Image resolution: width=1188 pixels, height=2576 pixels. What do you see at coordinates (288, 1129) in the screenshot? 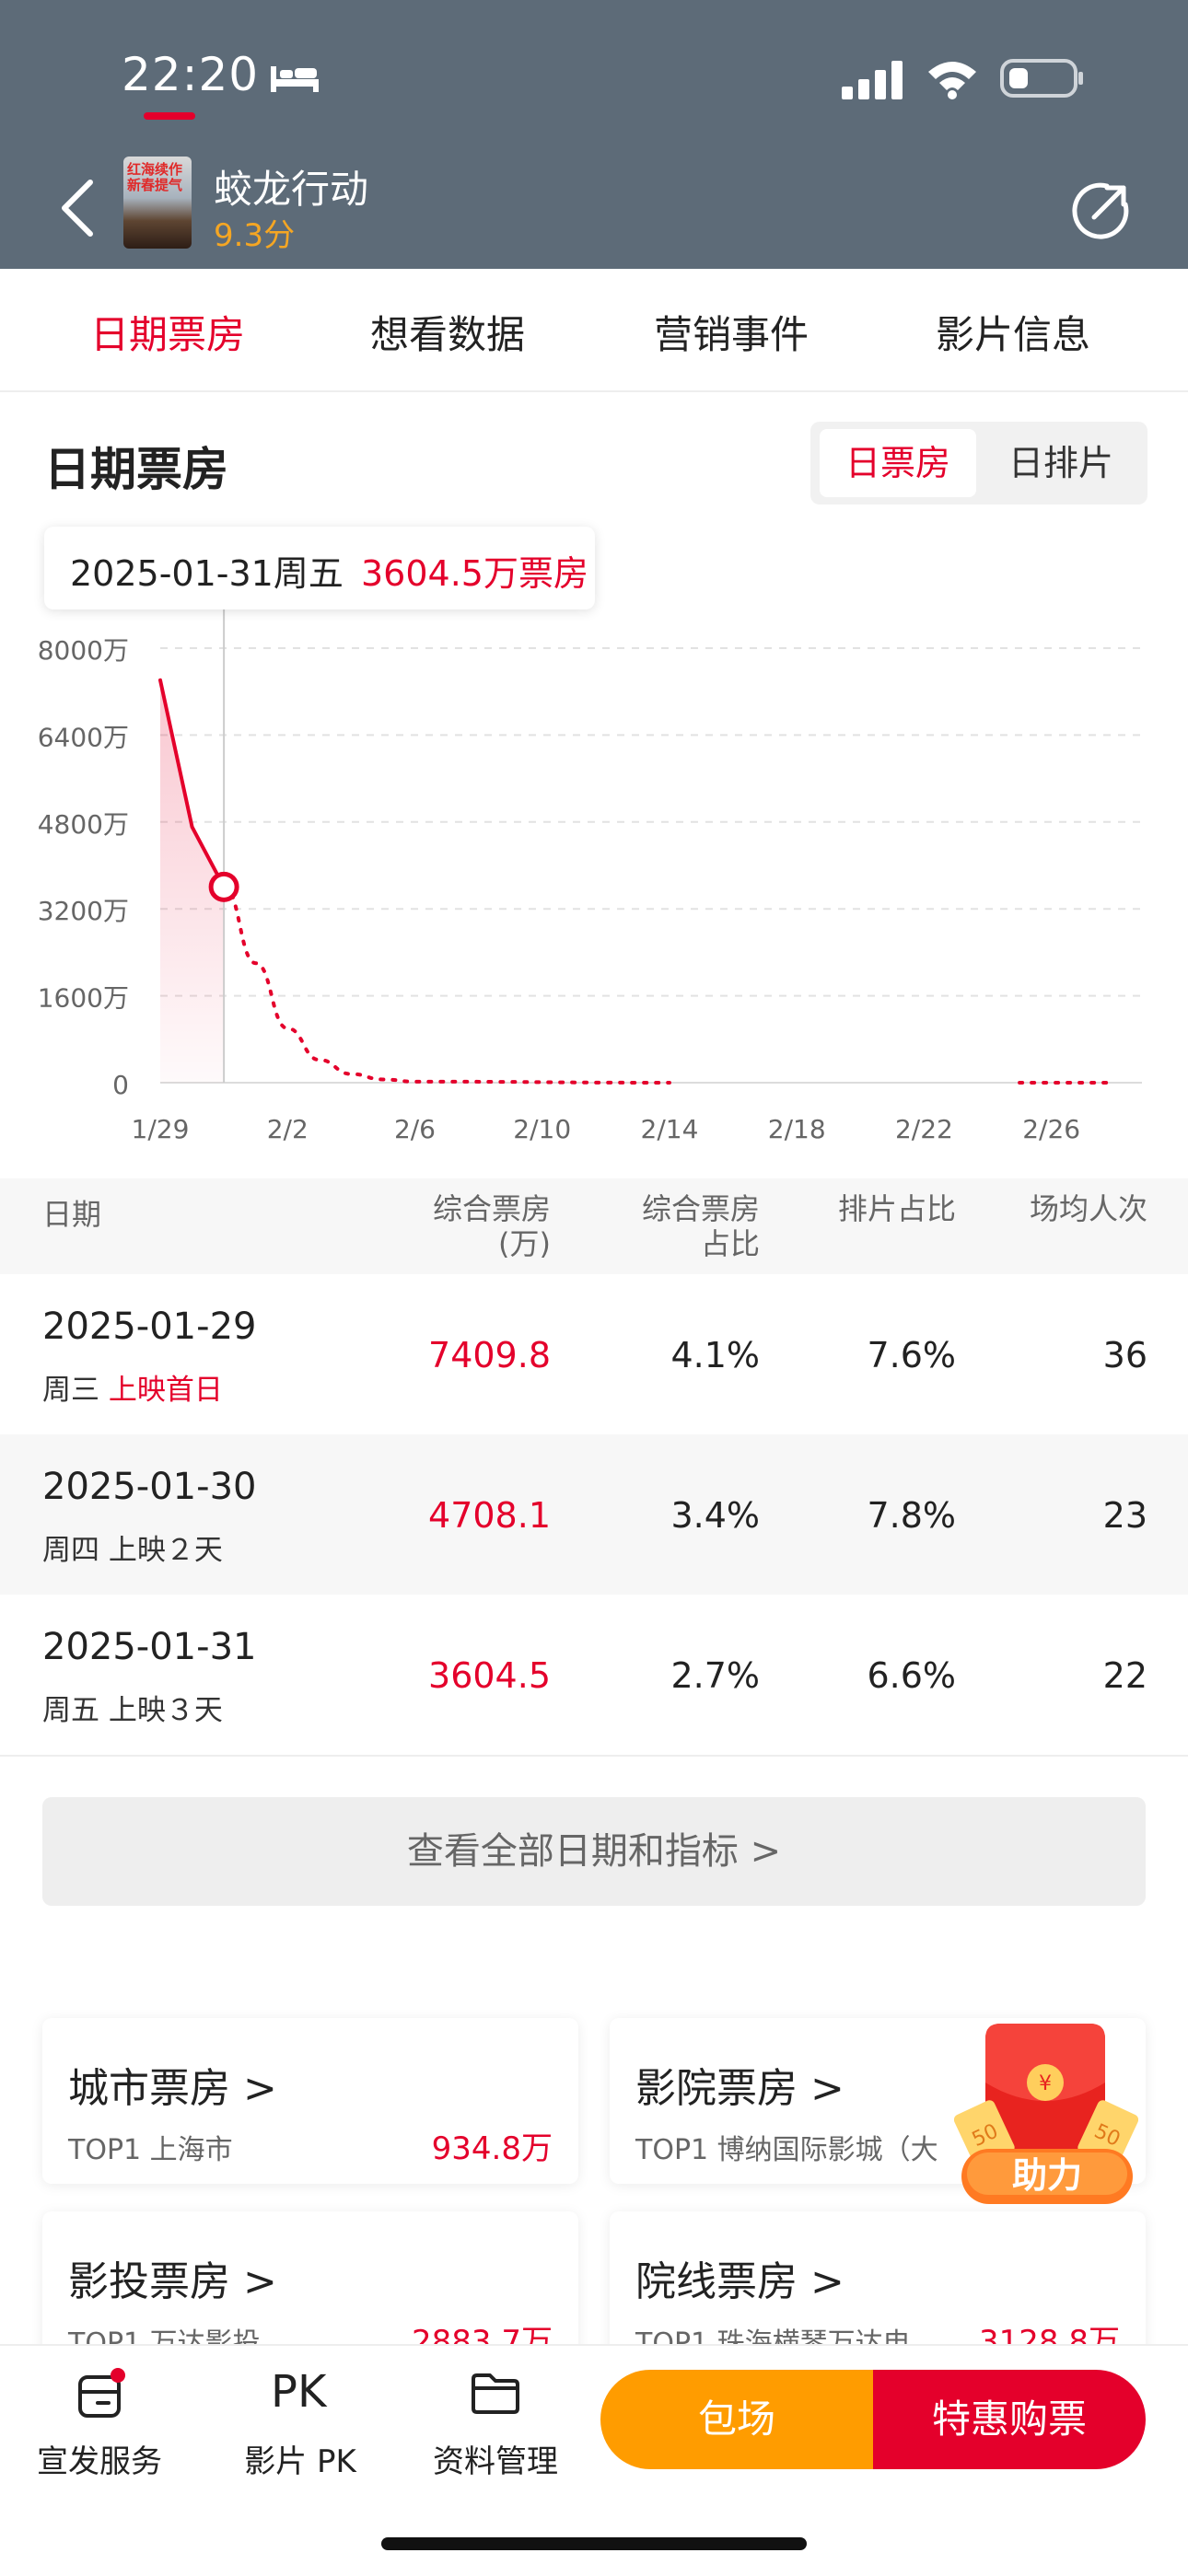
I see `x-tick-label: 2/2` at bounding box center [288, 1129].